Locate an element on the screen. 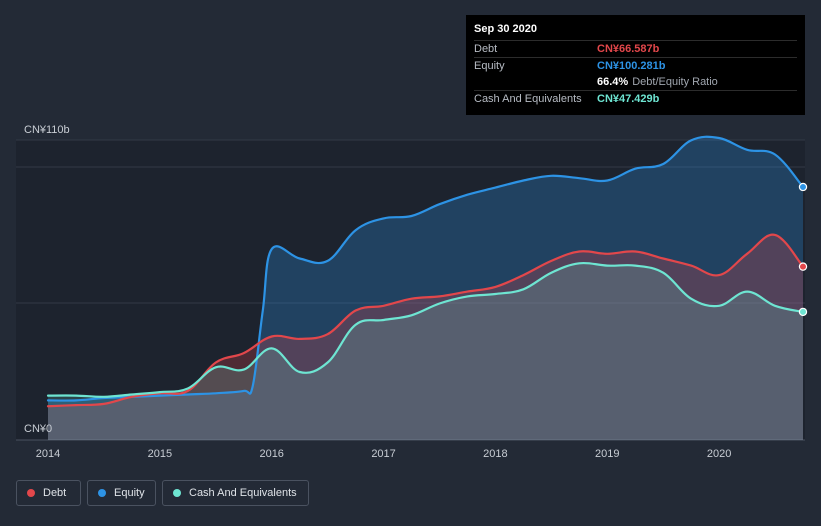  legend: Debt Equity Cash And Equivalents is located at coordinates (162, 493).